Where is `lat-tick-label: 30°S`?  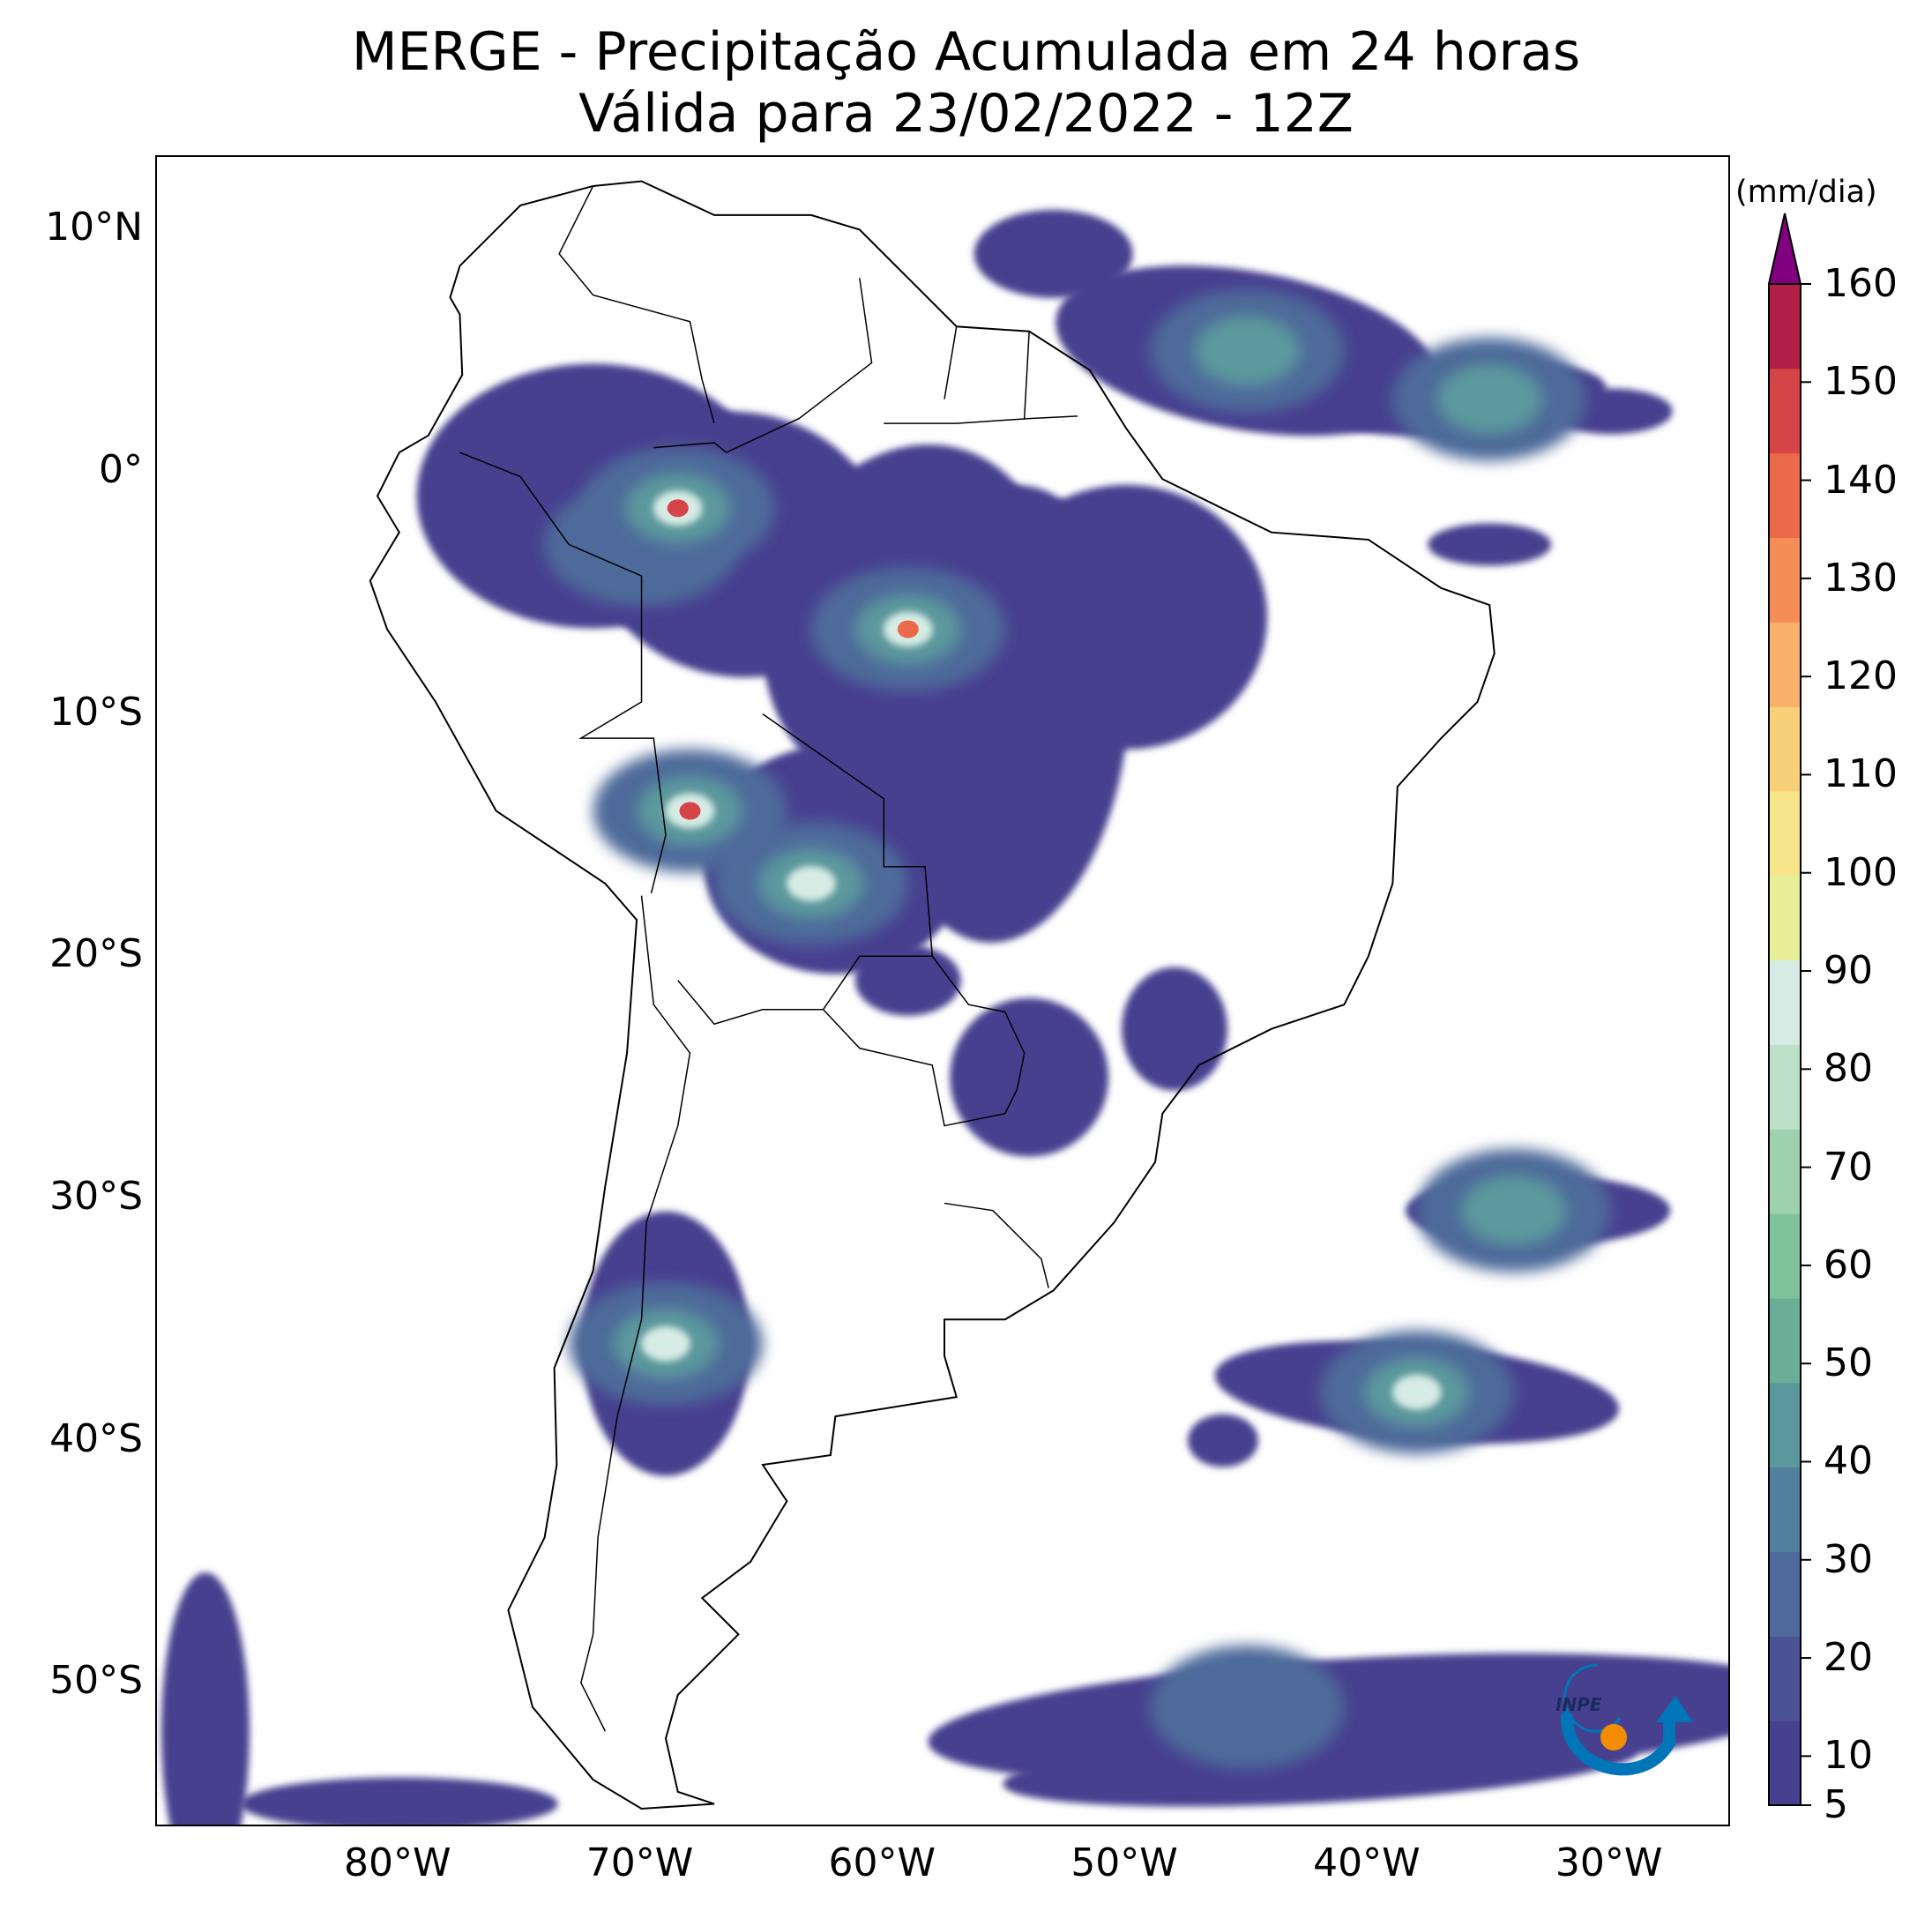
lat-tick-label: 30°S is located at coordinates (96, 1196).